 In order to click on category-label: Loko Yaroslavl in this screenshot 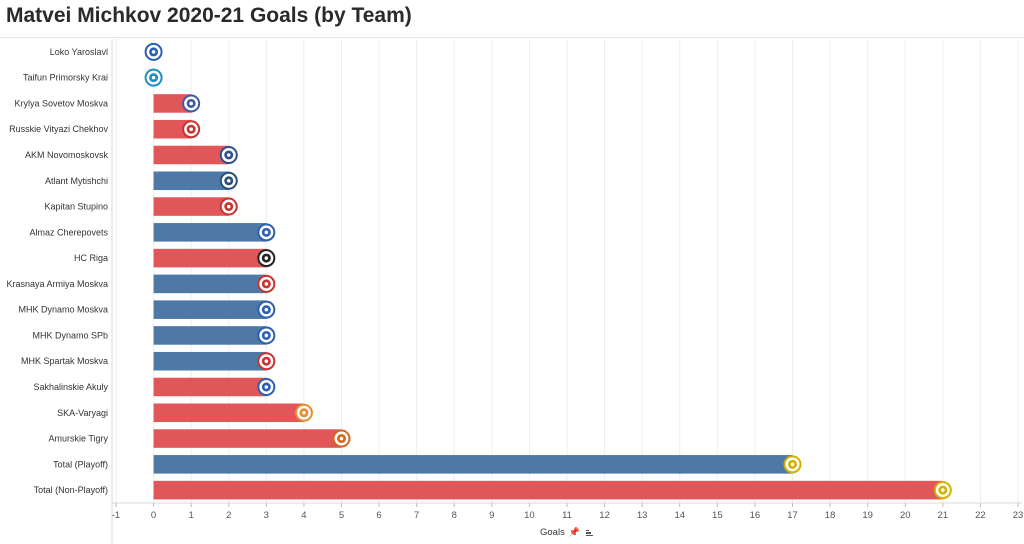, I will do `click(79, 52)`.